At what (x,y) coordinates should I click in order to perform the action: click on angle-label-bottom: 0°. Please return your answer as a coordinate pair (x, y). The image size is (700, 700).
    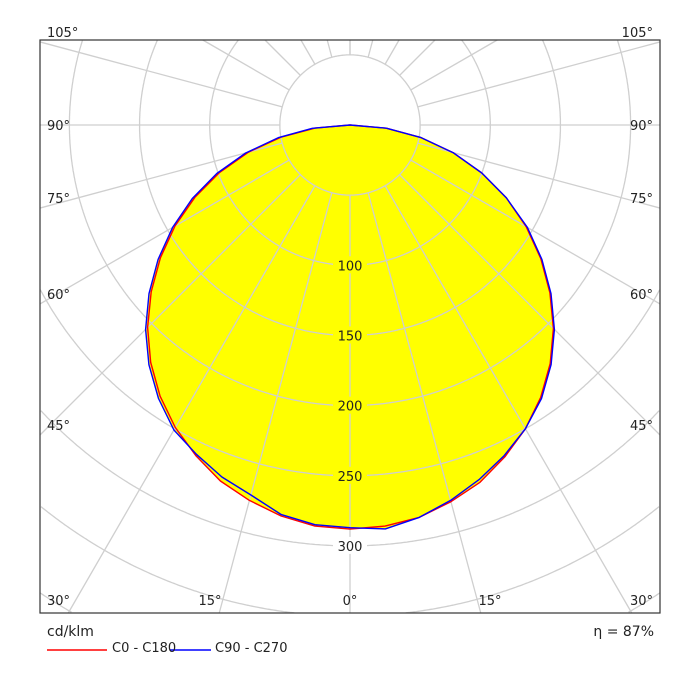
    Looking at the image, I should click on (350, 601).